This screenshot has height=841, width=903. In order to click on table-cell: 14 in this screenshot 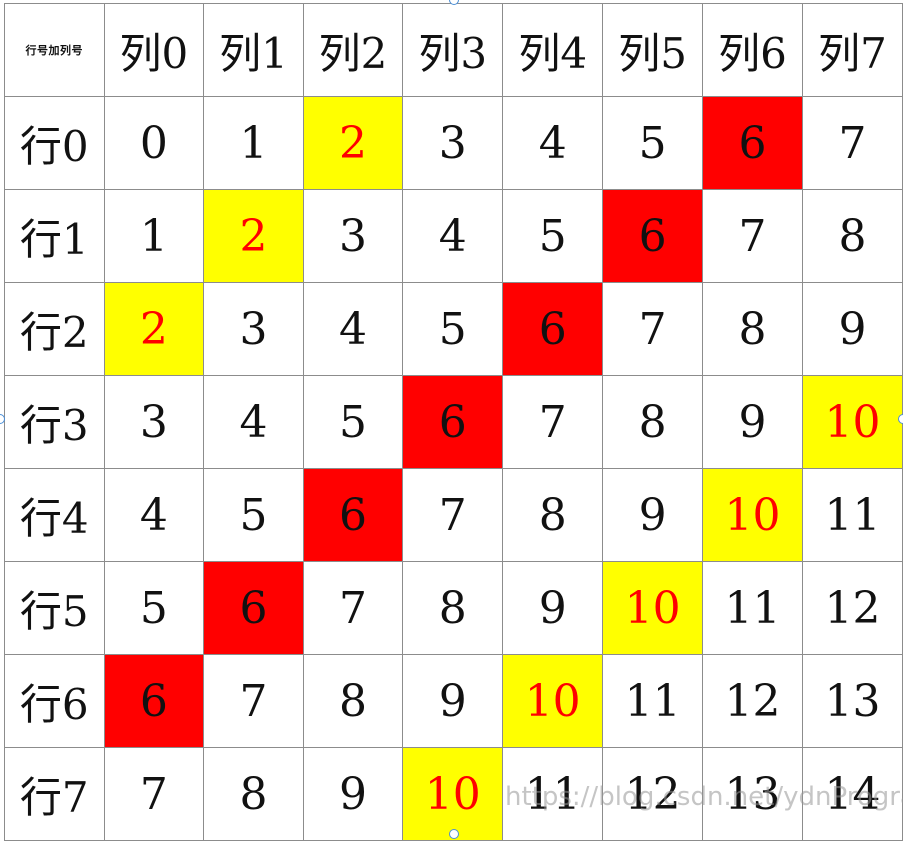, I will do `click(852, 794)`.